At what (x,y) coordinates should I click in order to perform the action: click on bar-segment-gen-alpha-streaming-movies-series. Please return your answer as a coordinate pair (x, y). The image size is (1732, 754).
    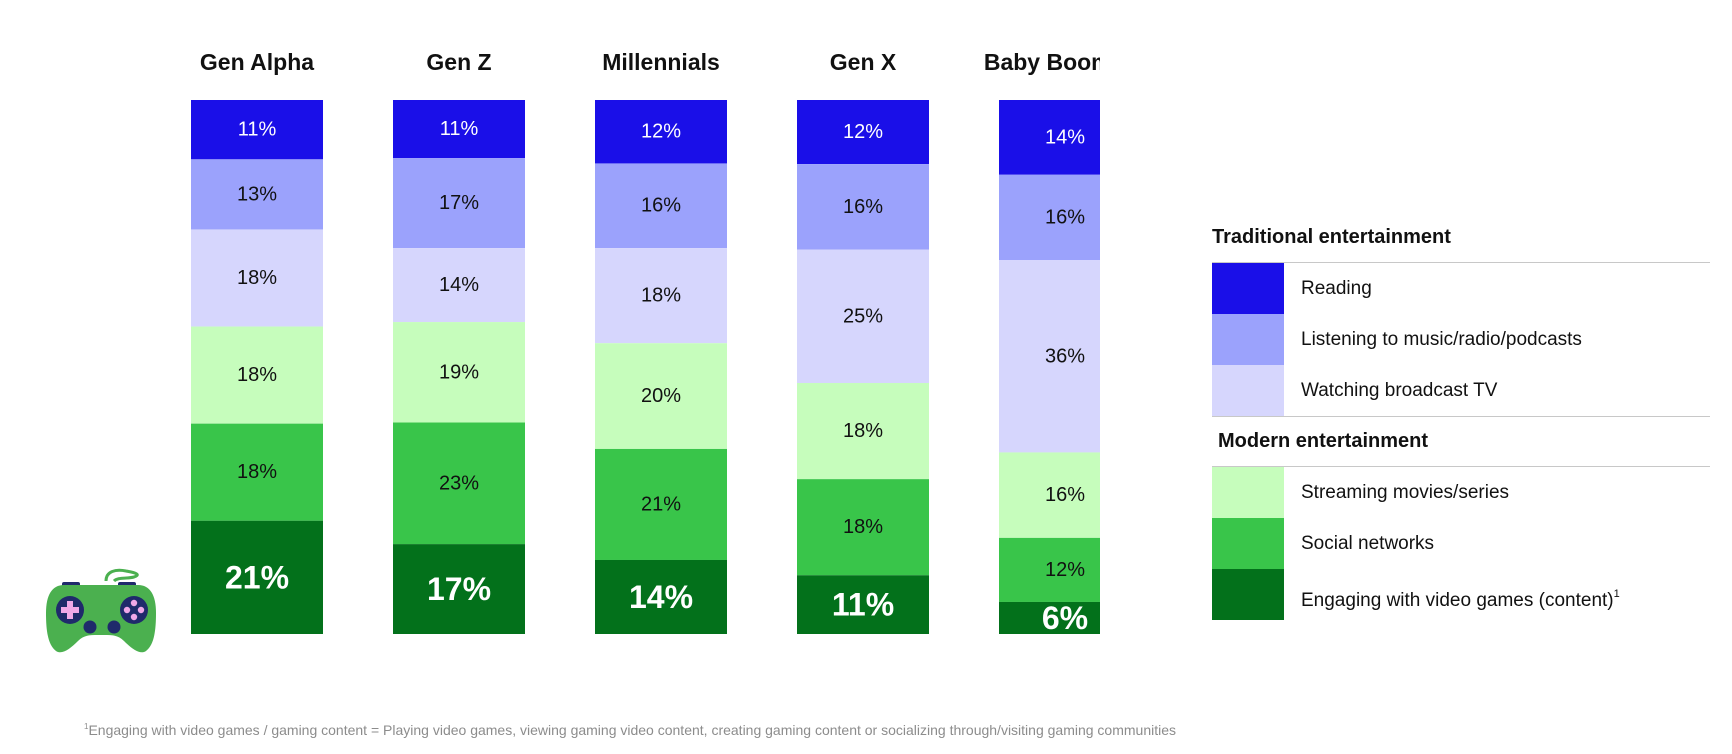
    Looking at the image, I should click on (257, 375).